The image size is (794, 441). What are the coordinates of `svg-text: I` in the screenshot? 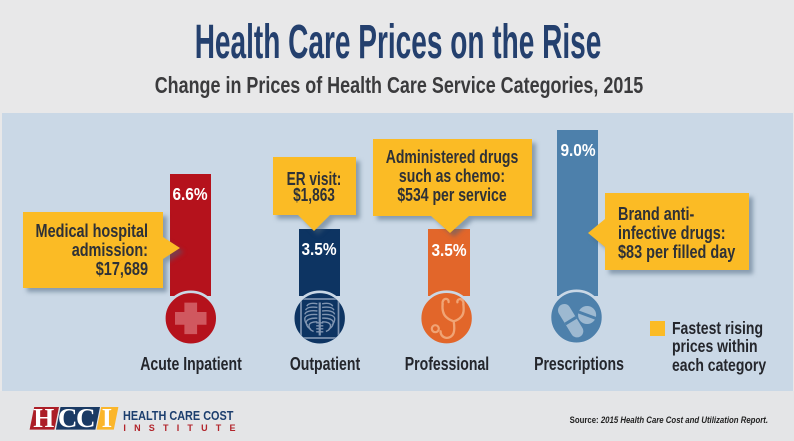 It's located at (107, 418).